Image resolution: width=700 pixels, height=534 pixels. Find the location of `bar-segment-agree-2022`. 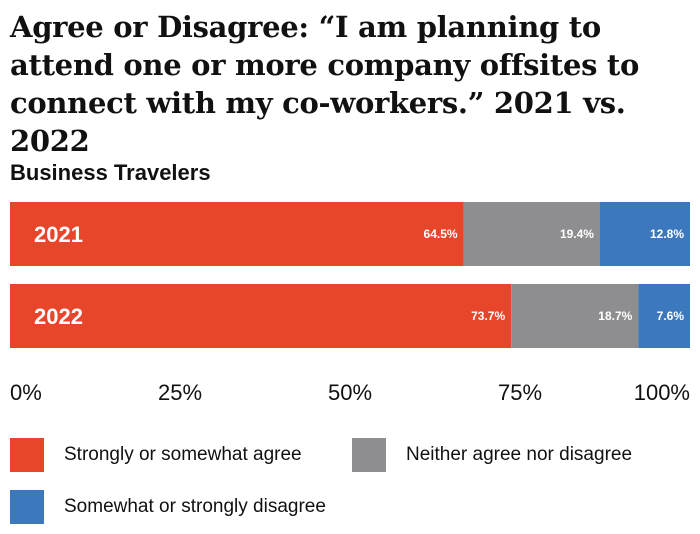

bar-segment-agree-2022 is located at coordinates (261, 316).